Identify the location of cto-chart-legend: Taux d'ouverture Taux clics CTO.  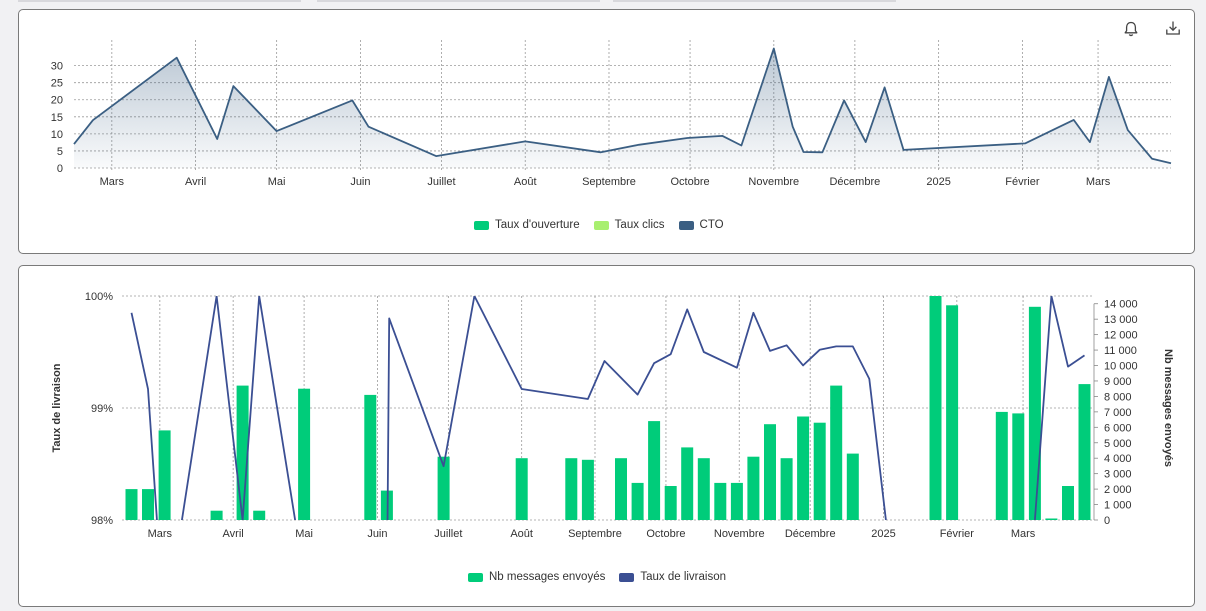
(599, 225).